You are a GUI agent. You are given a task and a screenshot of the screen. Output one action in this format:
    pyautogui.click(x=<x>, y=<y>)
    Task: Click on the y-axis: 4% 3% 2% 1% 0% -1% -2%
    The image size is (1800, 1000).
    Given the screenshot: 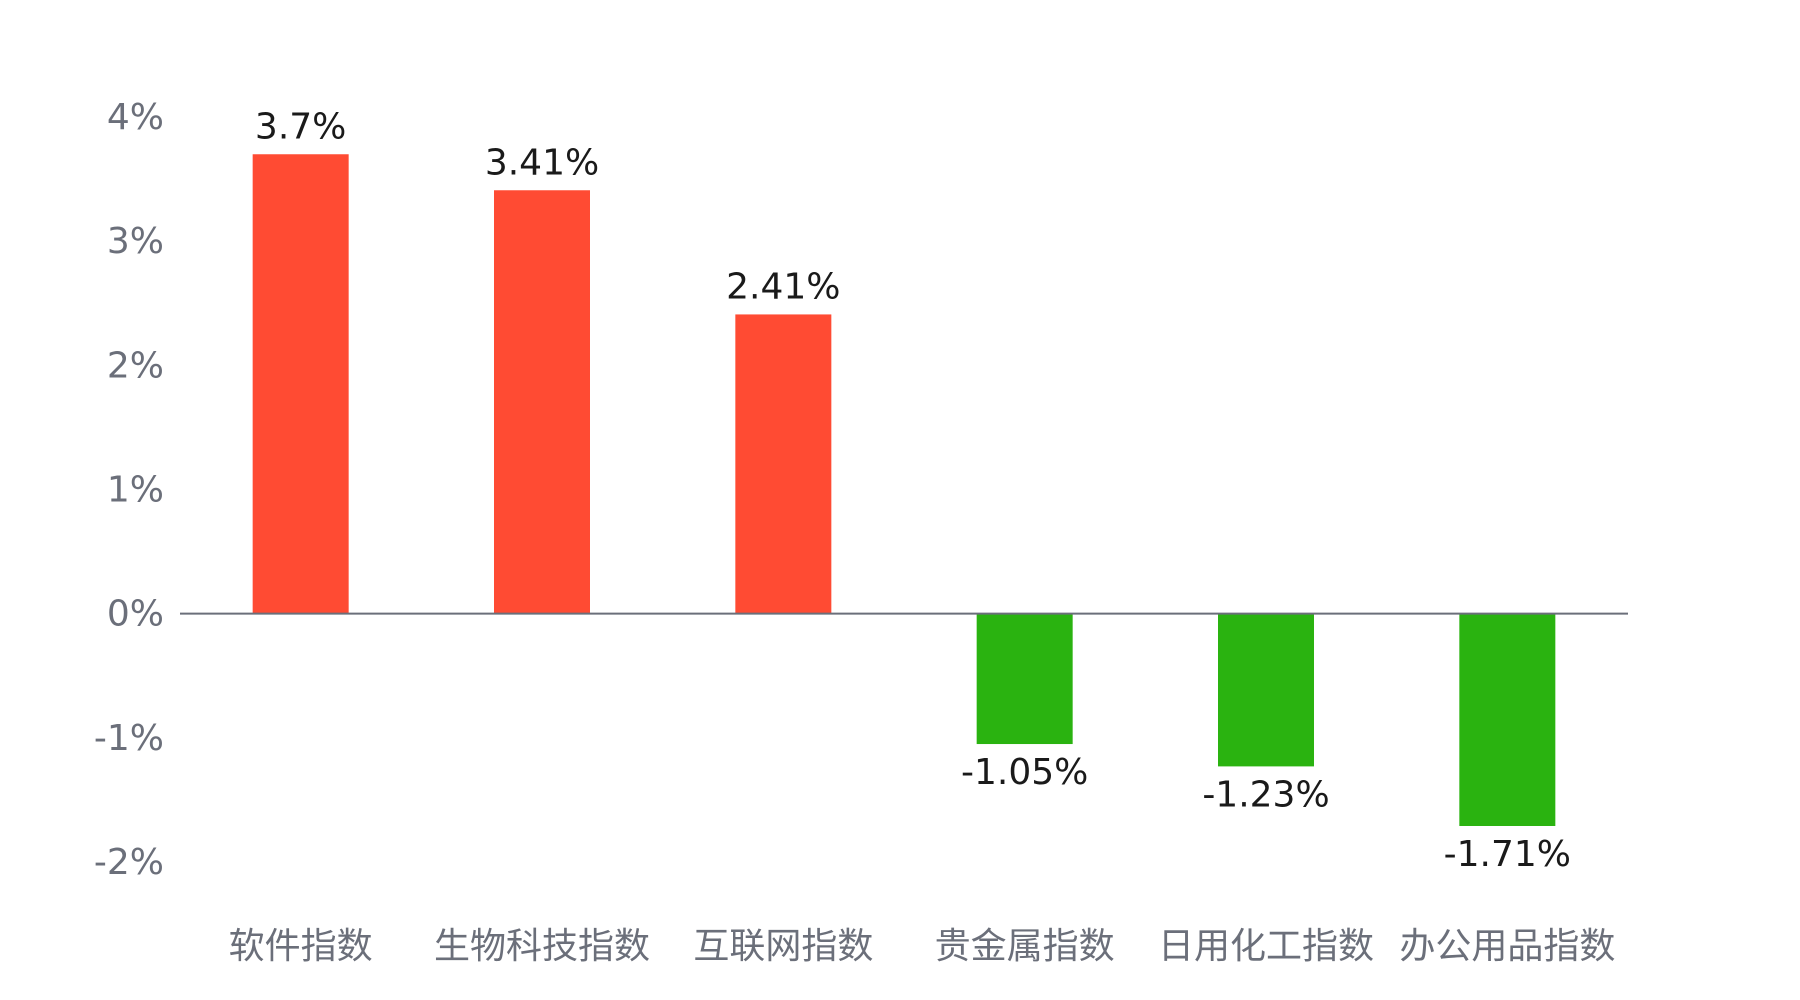 What is the action you would take?
    pyautogui.click(x=129, y=490)
    